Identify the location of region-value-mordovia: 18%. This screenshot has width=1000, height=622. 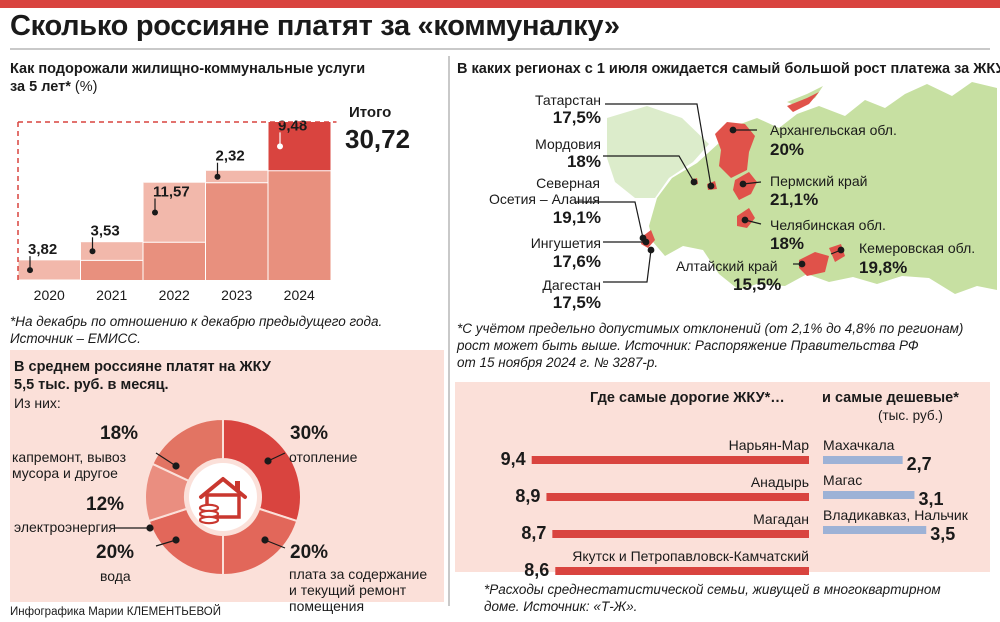
(583, 161).